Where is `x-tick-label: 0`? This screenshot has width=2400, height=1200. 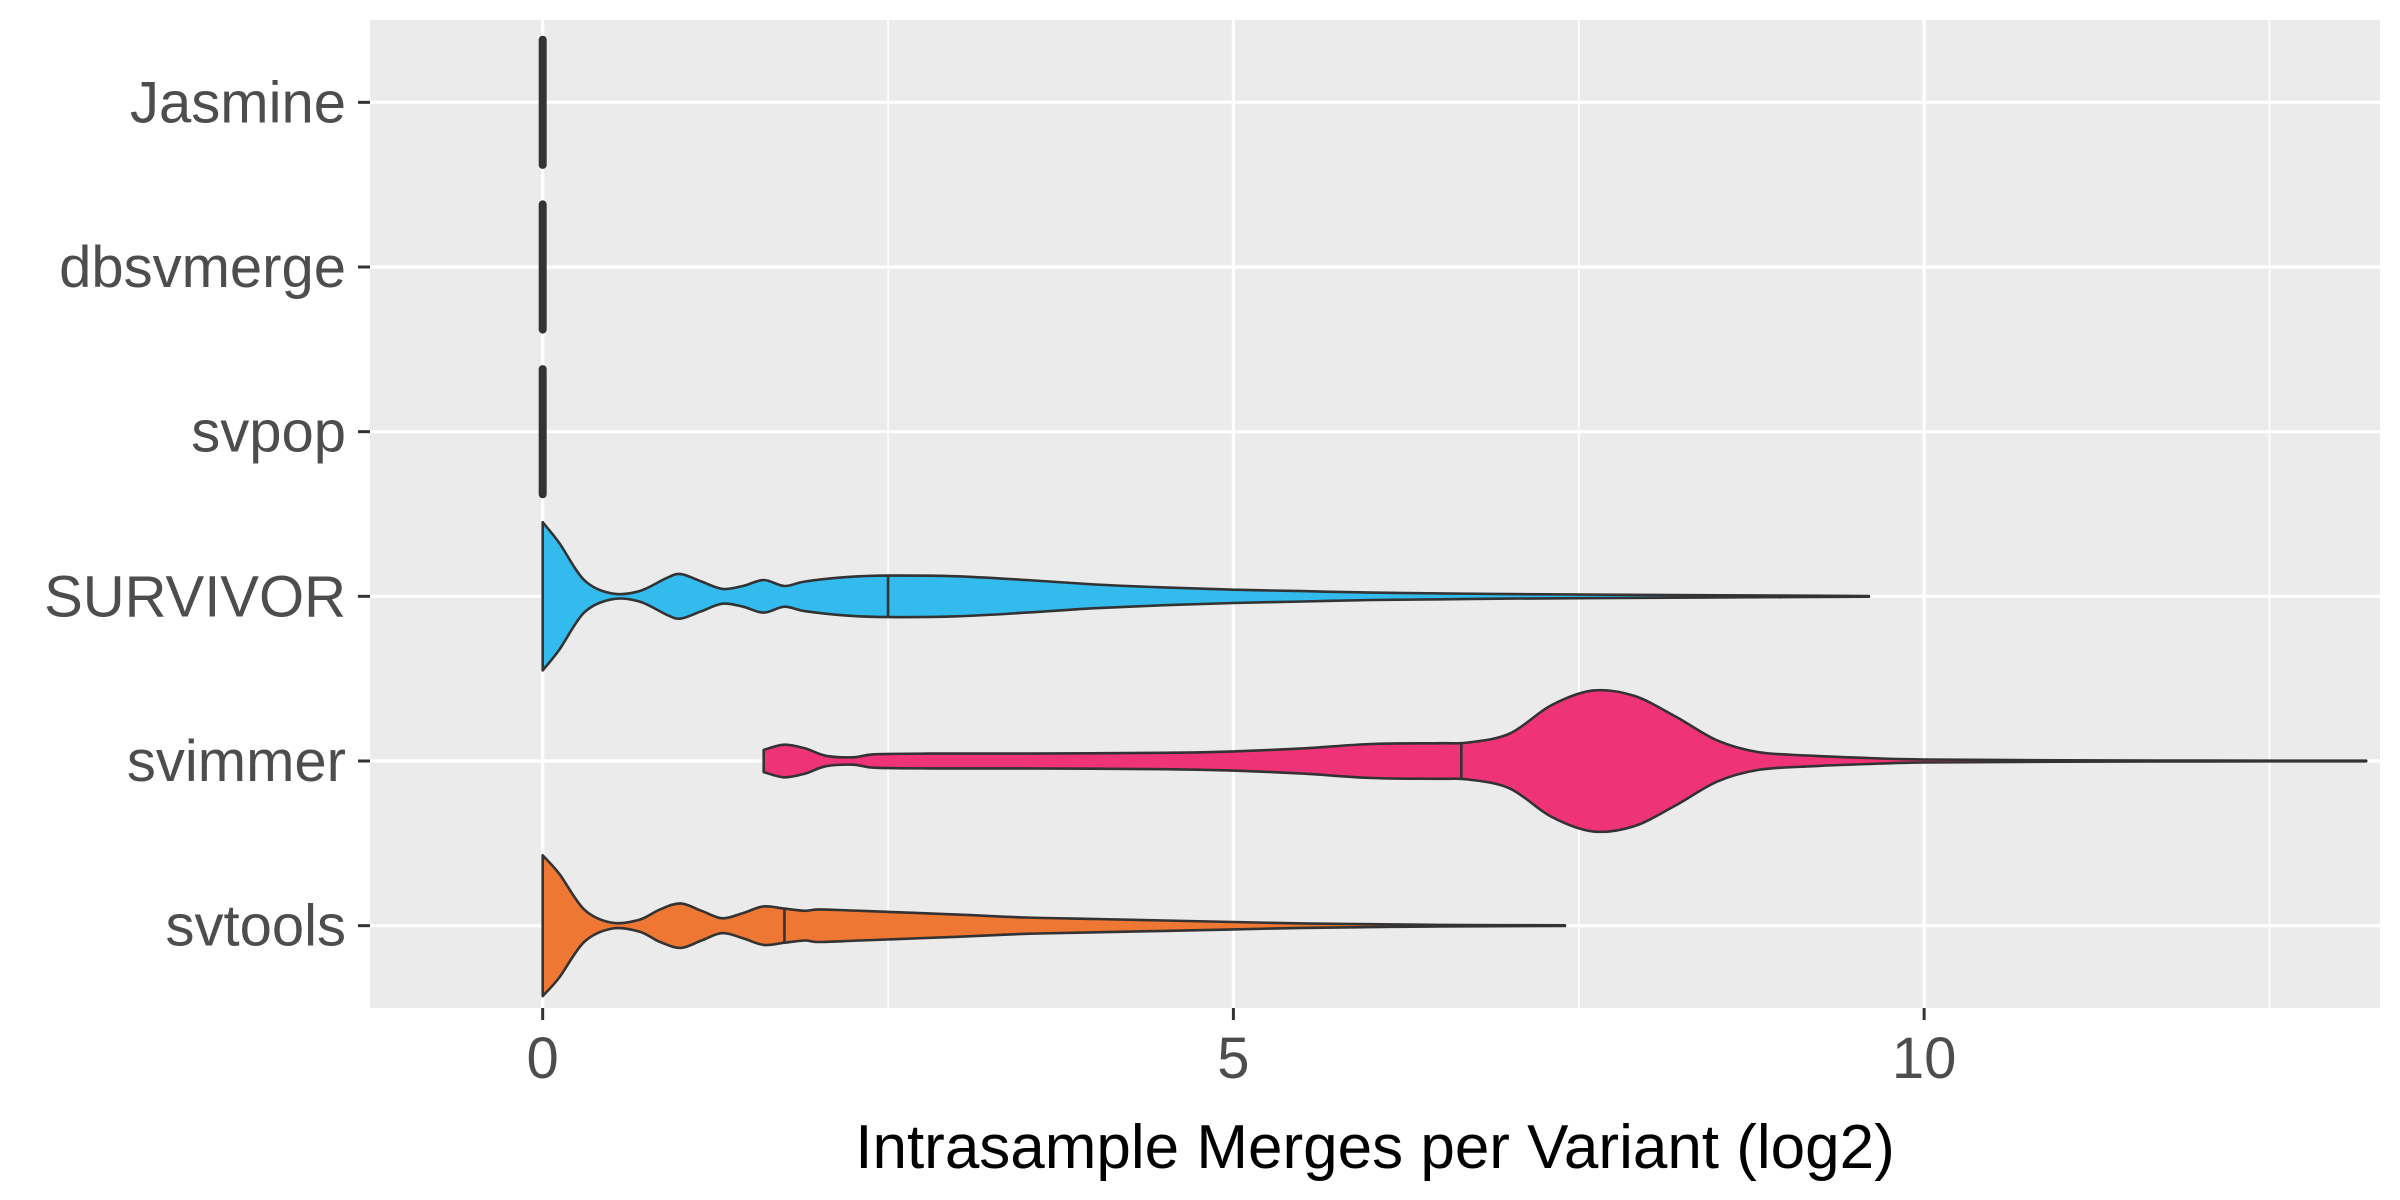 x-tick-label: 0 is located at coordinates (543, 1058).